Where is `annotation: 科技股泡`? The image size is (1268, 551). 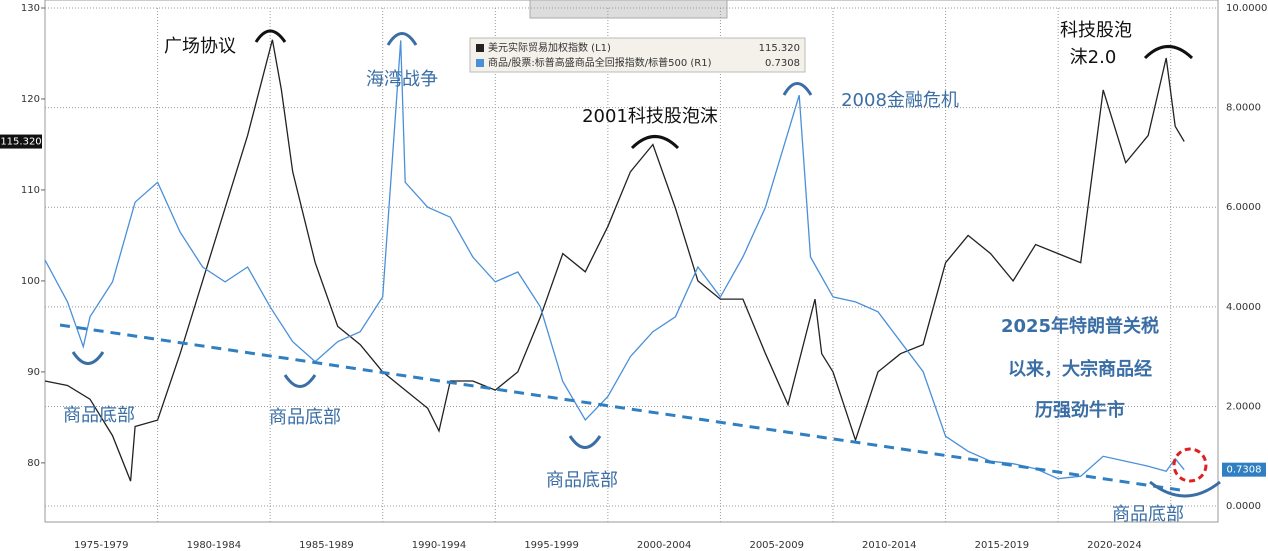 annotation: 科技股泡 is located at coordinates (1096, 30).